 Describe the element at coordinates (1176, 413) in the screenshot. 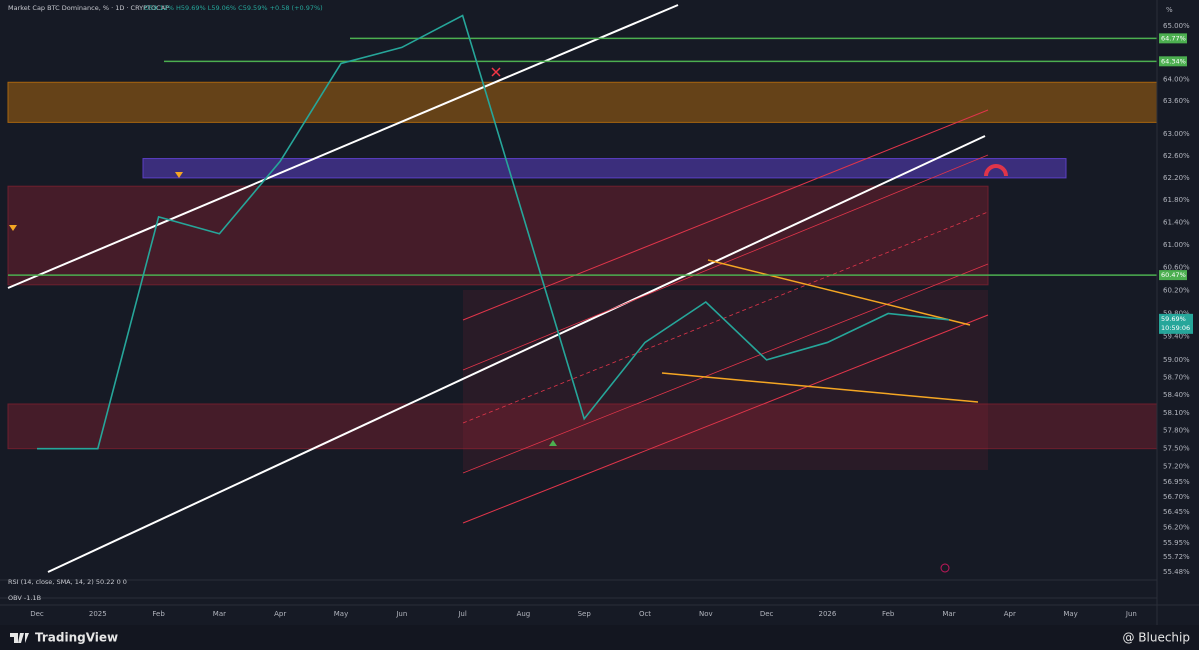

I see `y-tick-label: 58.10%` at that location.